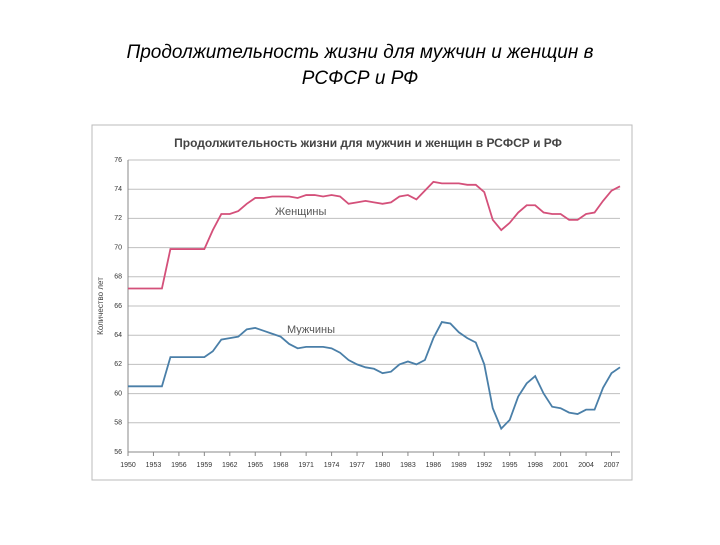 This screenshot has height=545, width=720. What do you see at coordinates (332, 465) in the screenshot?
I see `x-tick-label: 1974` at bounding box center [332, 465].